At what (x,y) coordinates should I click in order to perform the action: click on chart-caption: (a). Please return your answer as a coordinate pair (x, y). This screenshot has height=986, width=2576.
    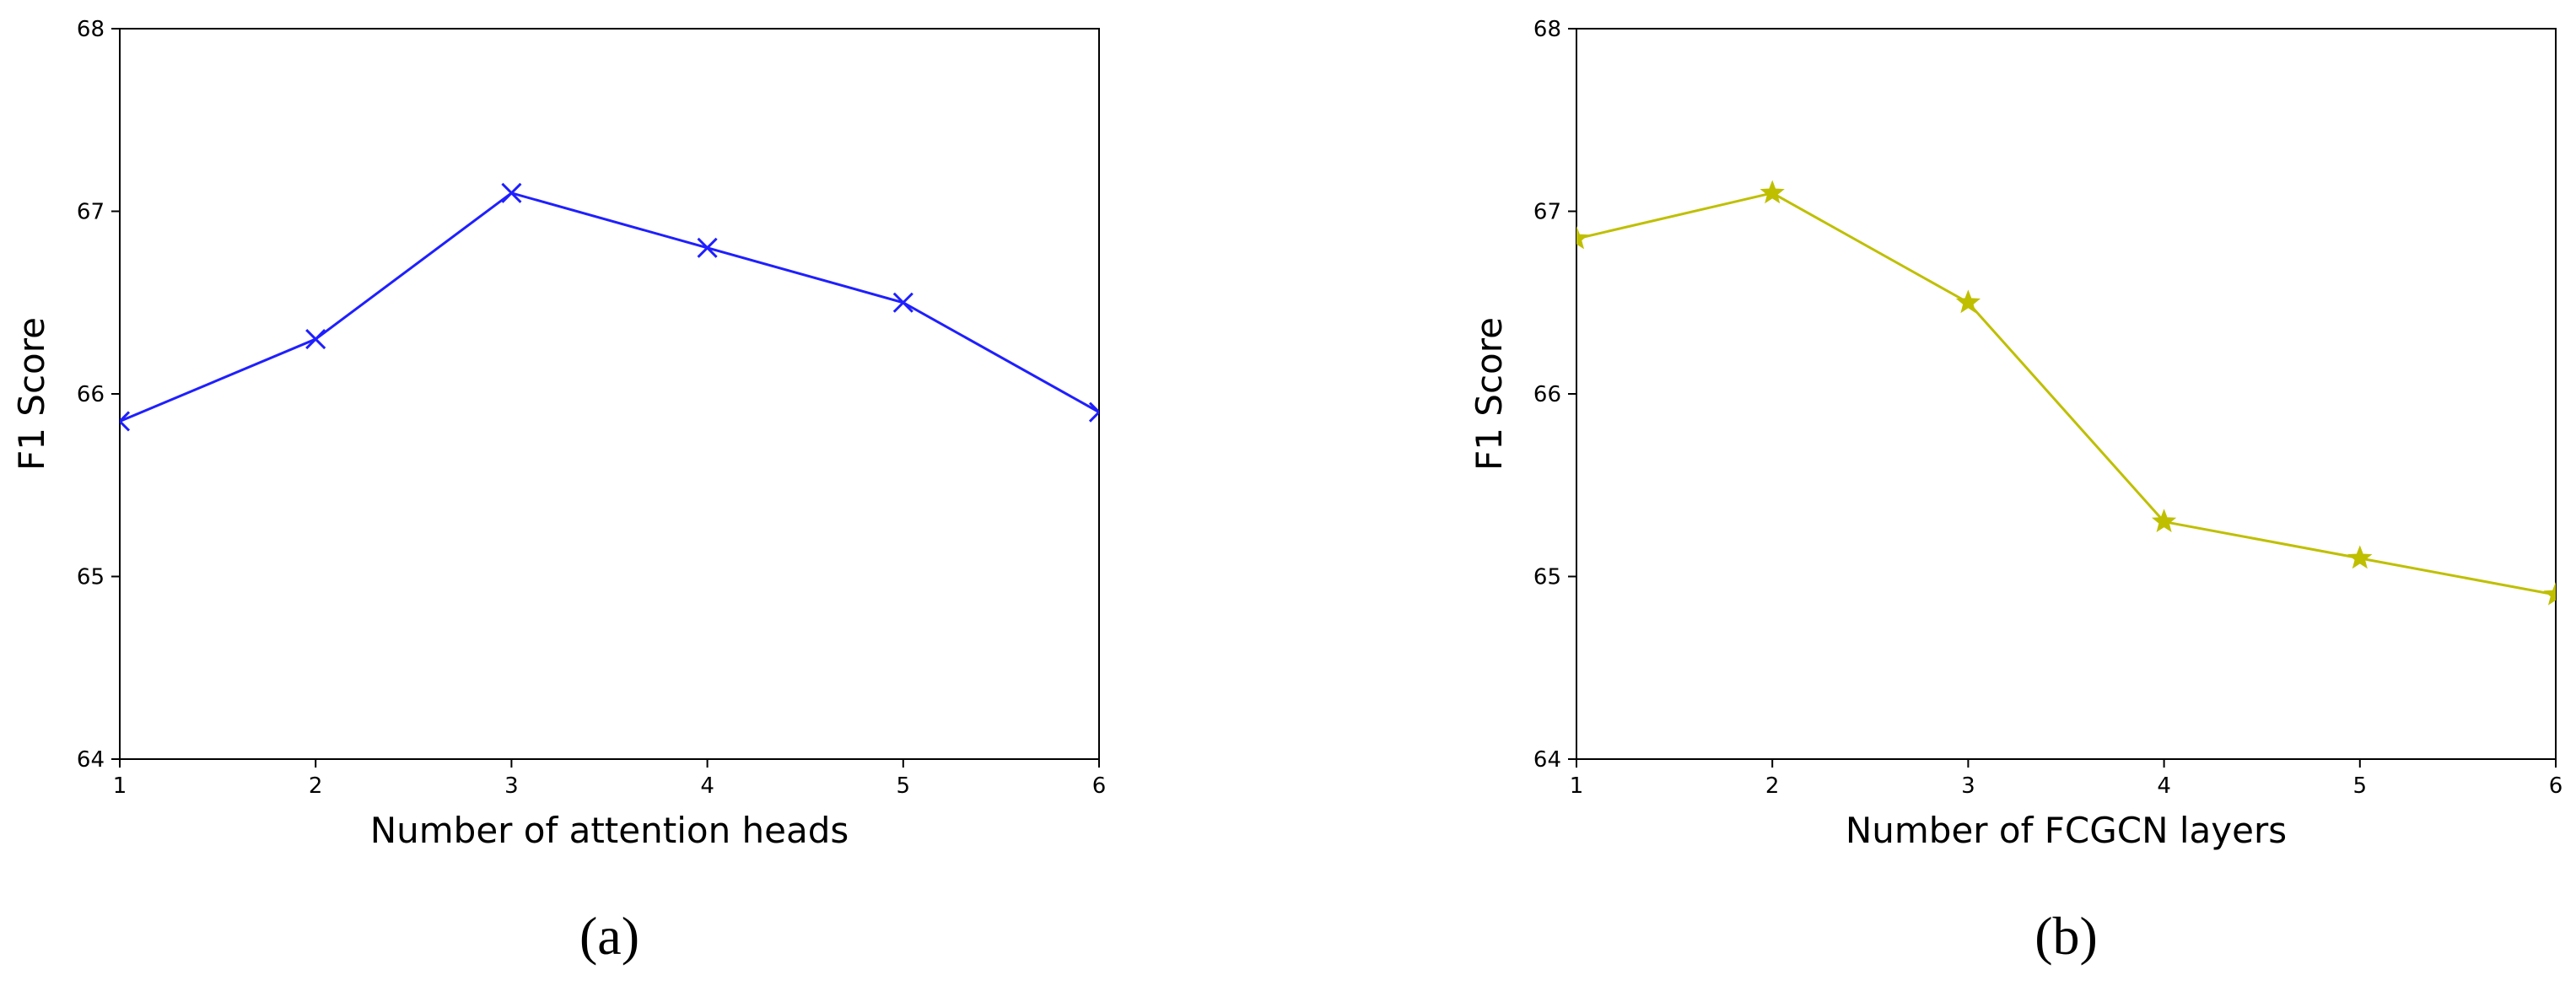
    Looking at the image, I should click on (609, 936).